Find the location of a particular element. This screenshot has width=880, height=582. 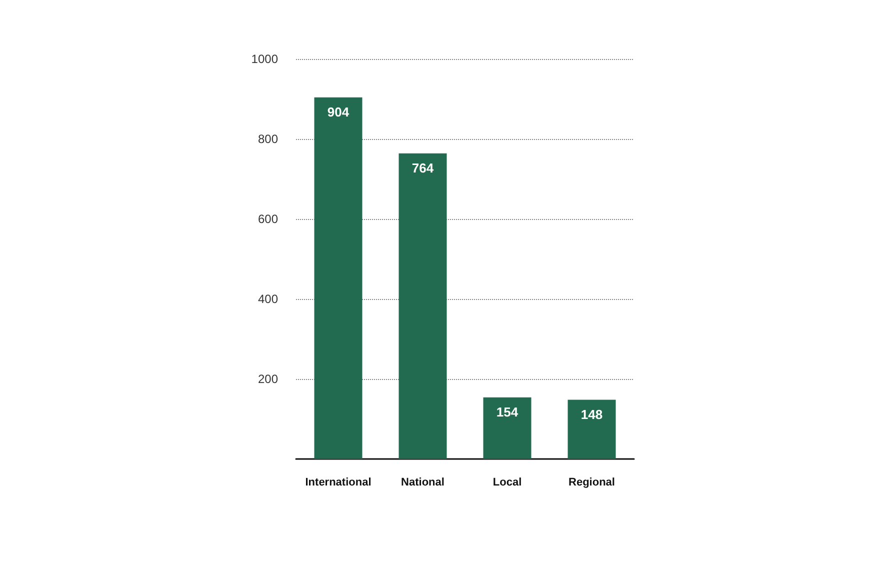

x-tick-label: Regional is located at coordinates (591, 482).